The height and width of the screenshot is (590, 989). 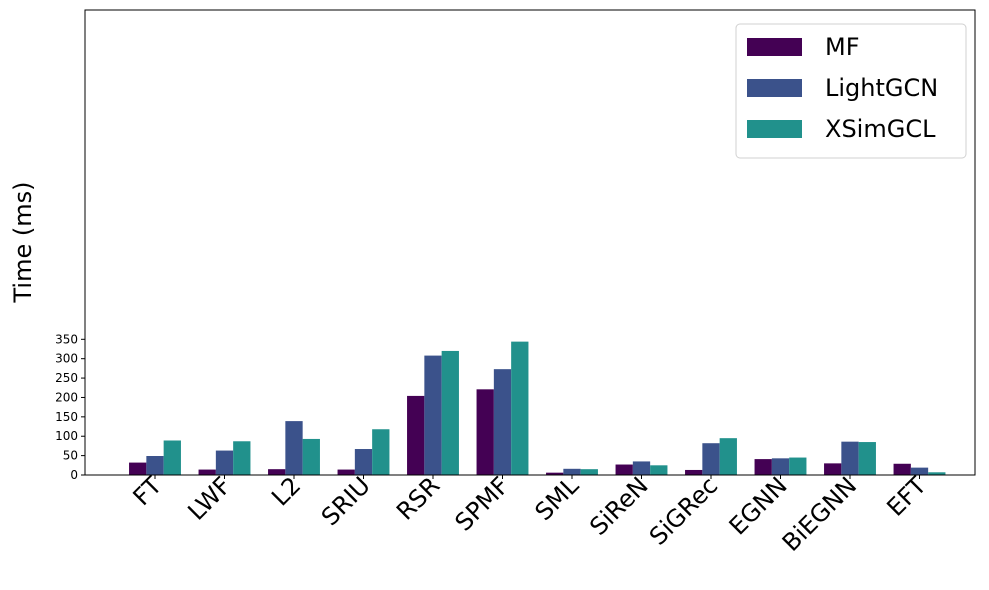 What do you see at coordinates (70, 456) in the screenshot?
I see `y-tick-label: 50` at bounding box center [70, 456].